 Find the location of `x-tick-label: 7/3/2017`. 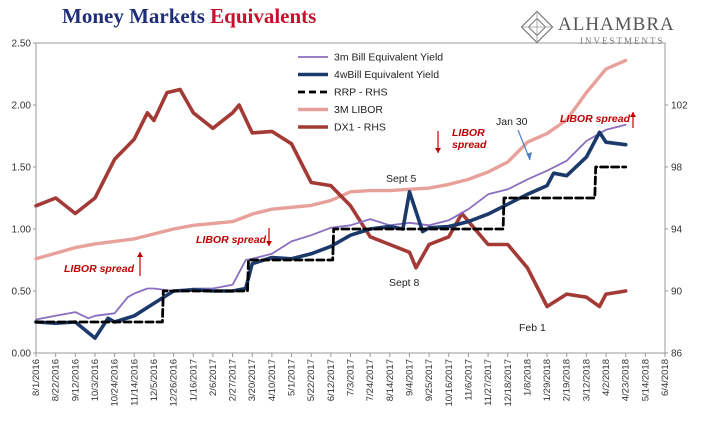

x-tick-label: 7/3/2017 is located at coordinates (351, 377).